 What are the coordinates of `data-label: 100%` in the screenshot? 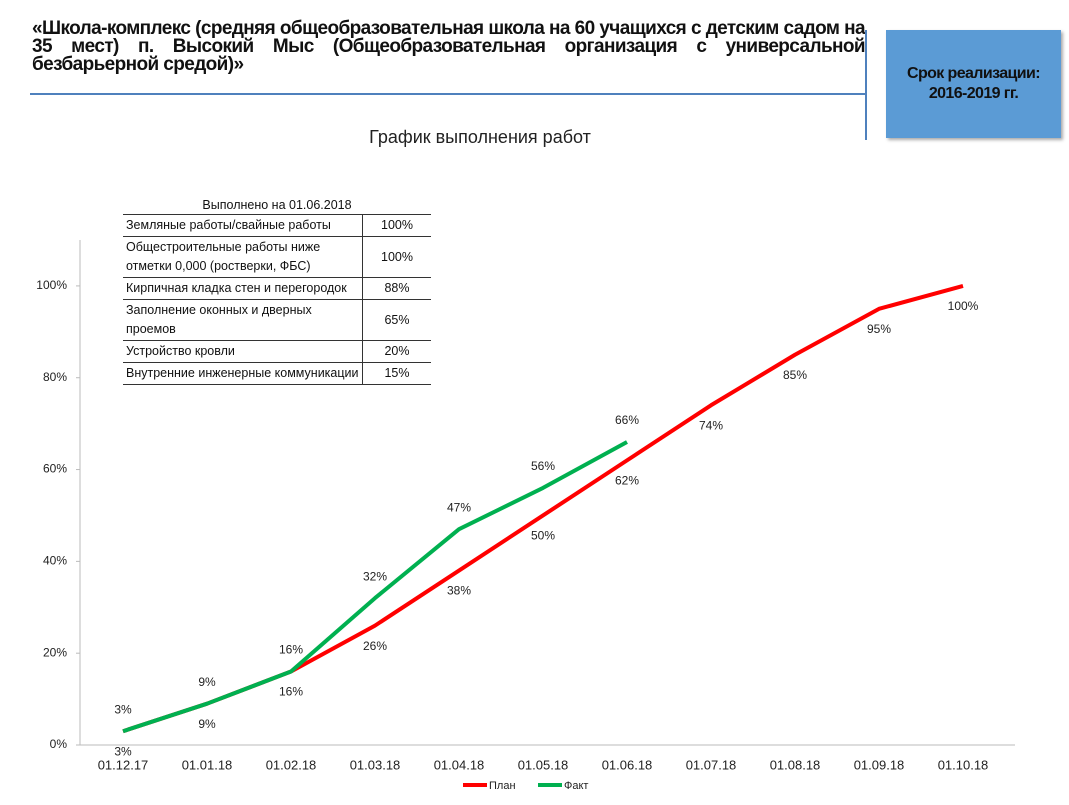 It's located at (963, 306).